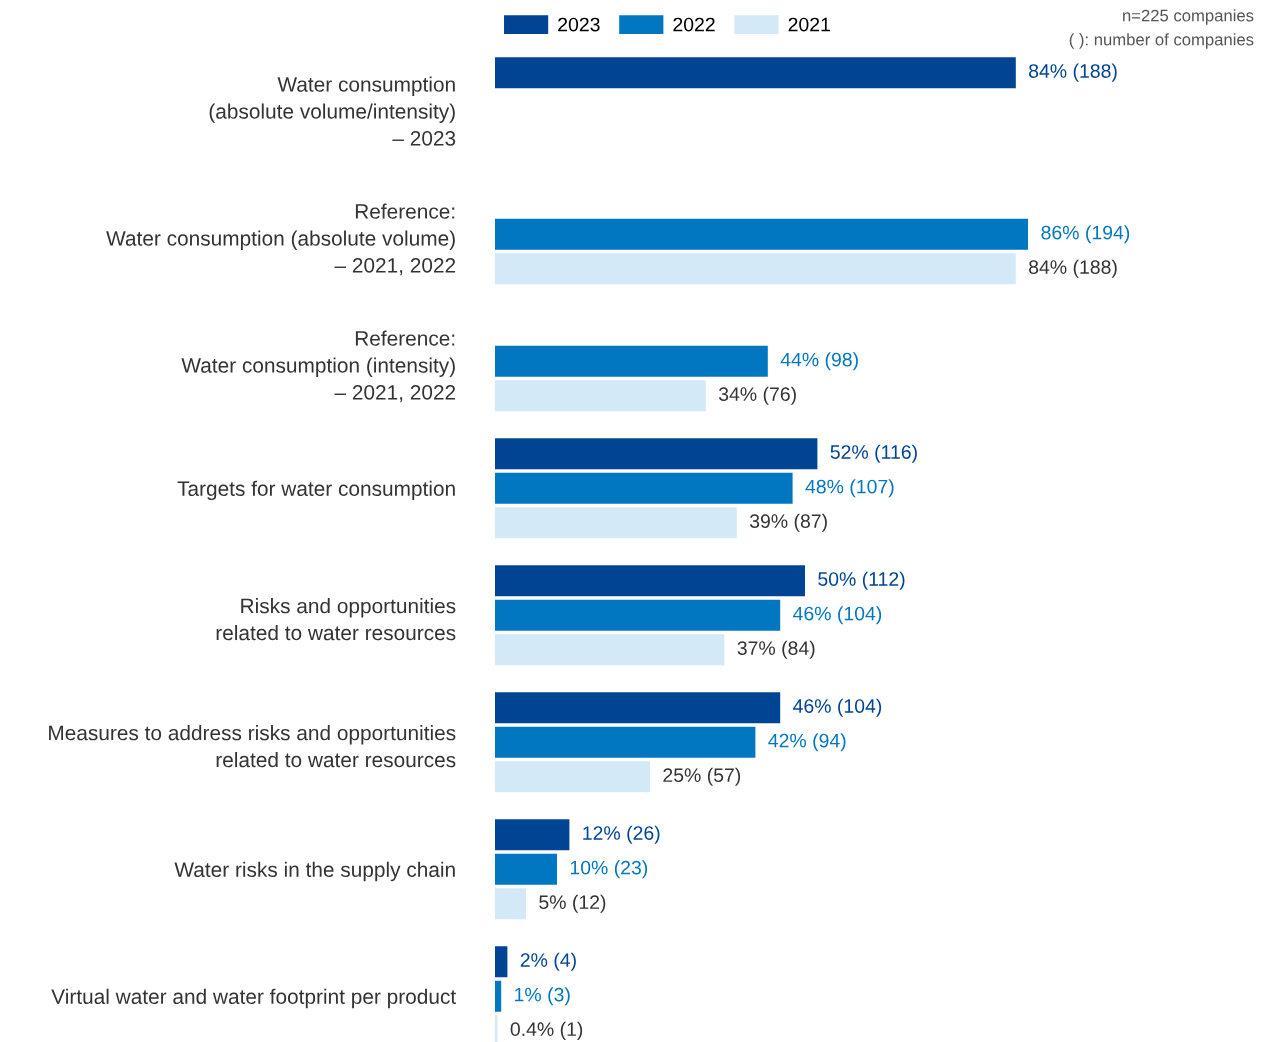  Describe the element at coordinates (1161, 41) in the screenshot. I see `text: ( ): number of companies` at that location.